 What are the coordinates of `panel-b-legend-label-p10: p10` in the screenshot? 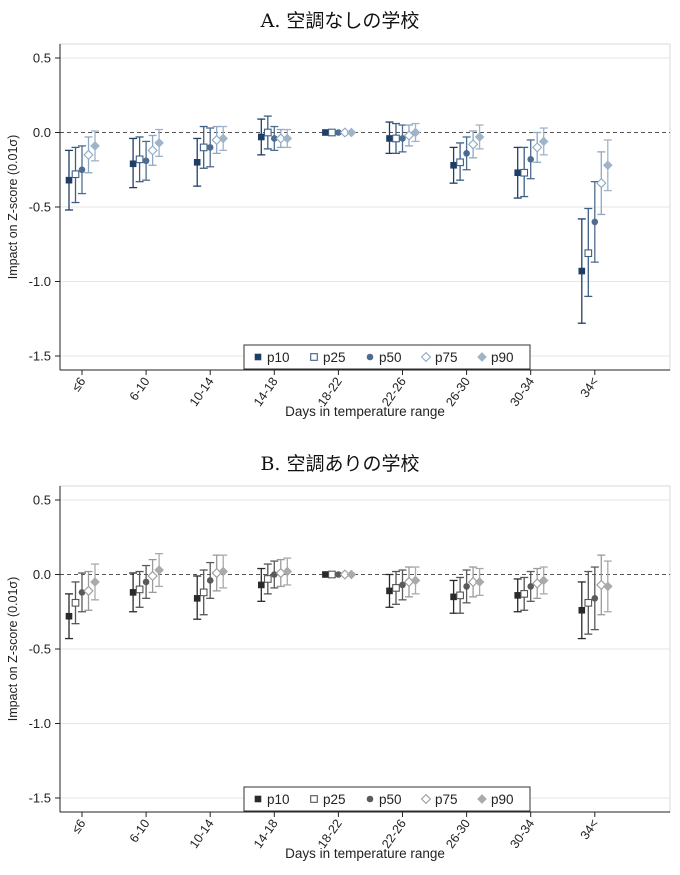 It's located at (278, 799).